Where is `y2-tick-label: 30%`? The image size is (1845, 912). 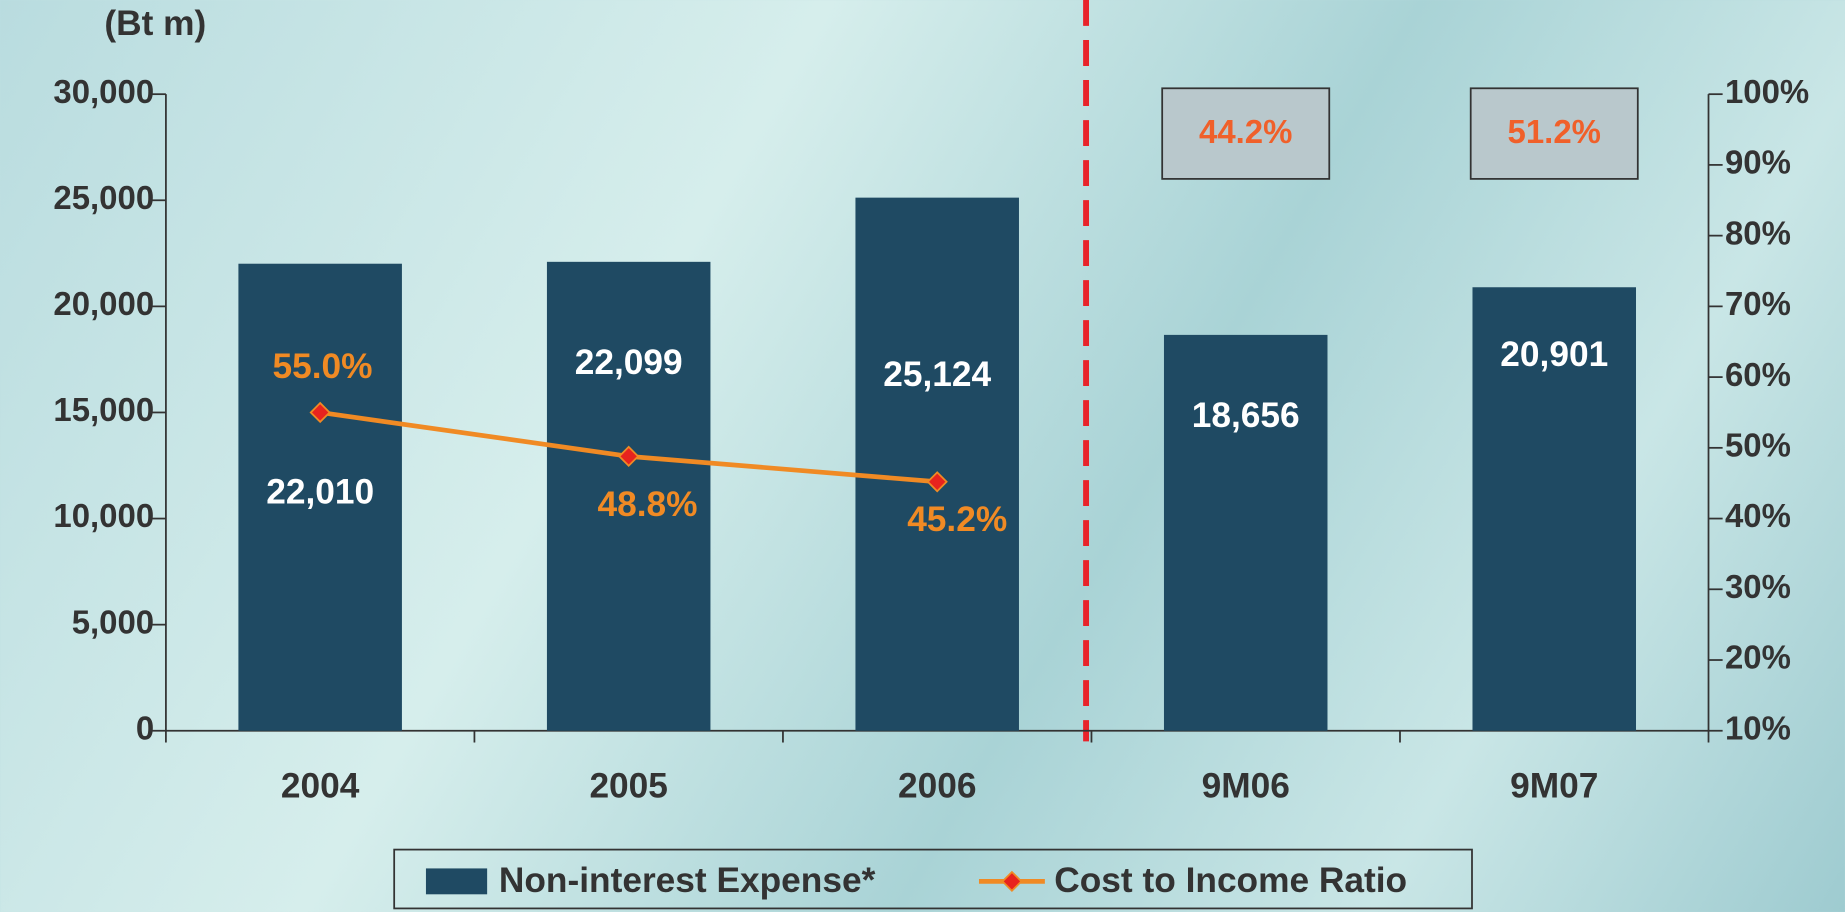
y2-tick-label: 30% is located at coordinates (1758, 586).